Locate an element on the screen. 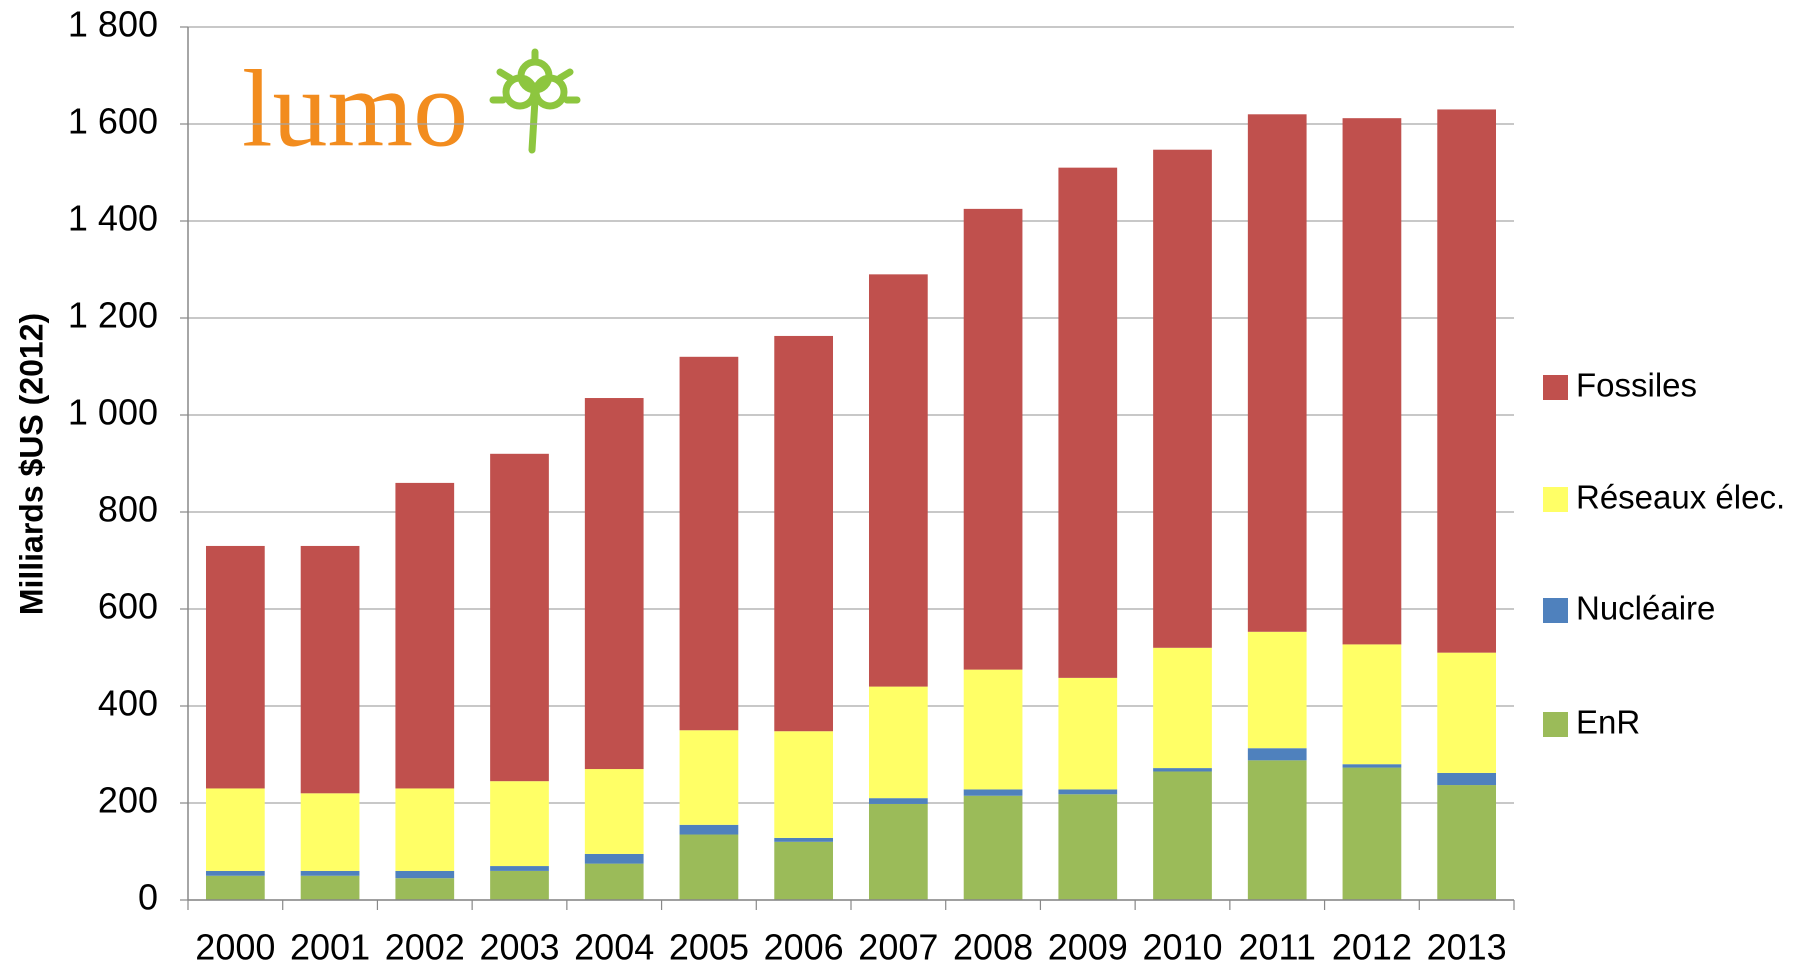  legend-label: Nucléaire is located at coordinates (1645, 608).